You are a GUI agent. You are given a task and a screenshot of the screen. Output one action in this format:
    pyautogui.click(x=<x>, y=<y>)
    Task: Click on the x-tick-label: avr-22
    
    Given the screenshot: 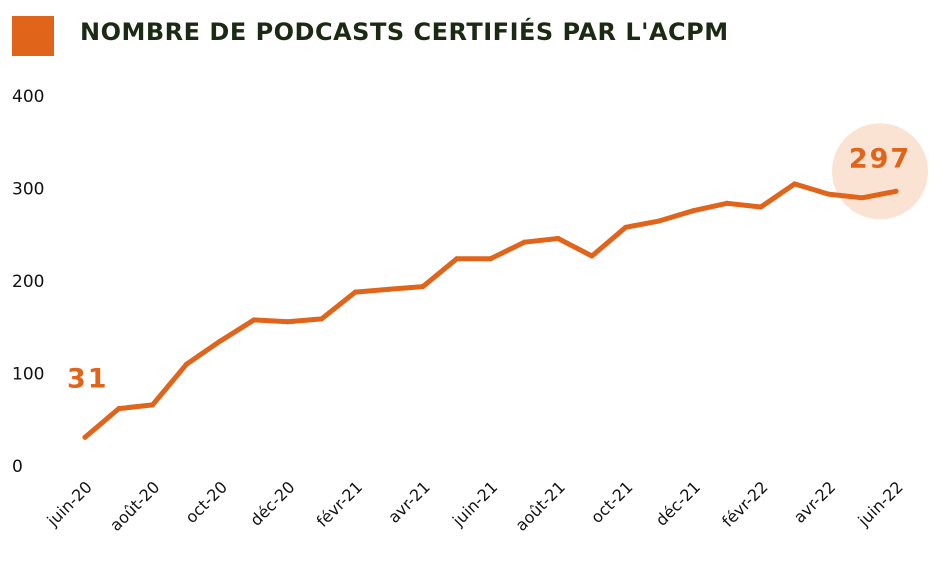 What is the action you would take?
    pyautogui.click(x=814, y=501)
    